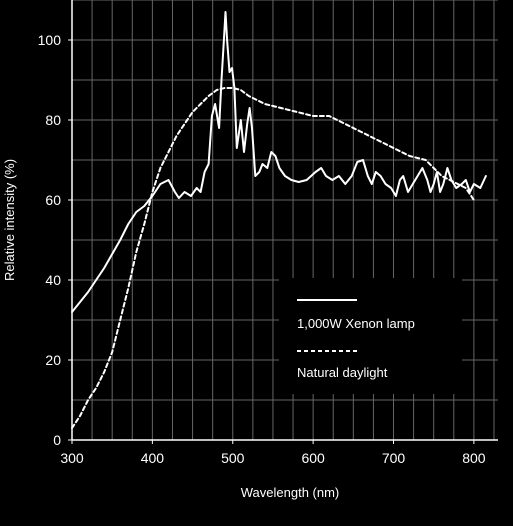  What do you see at coordinates (53, 200) in the screenshot?
I see `y-tick-label: 60` at bounding box center [53, 200].